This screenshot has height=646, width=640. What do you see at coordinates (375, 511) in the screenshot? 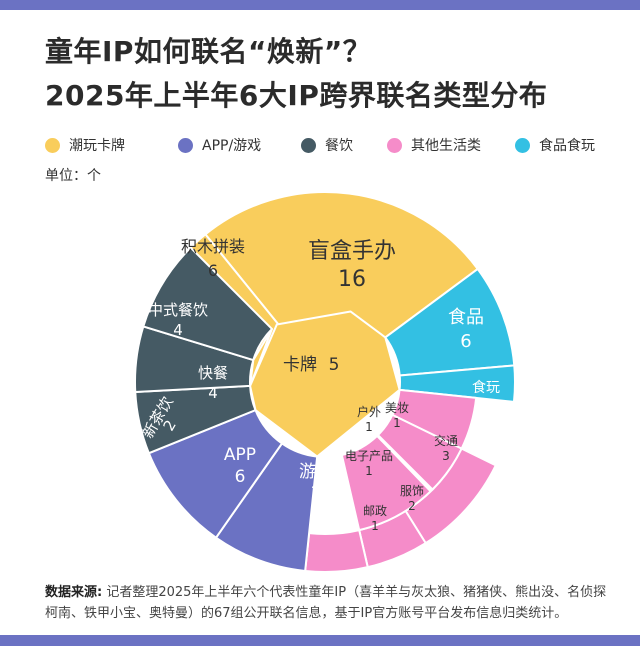
I see `slice-label-邮政: 邮政` at bounding box center [375, 511].